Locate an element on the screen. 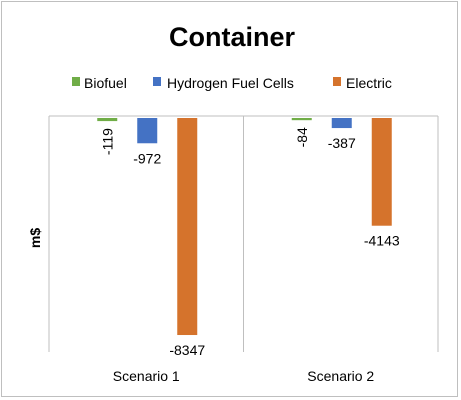 The image size is (461, 400). y-axis-label: m$ is located at coordinates (35, 238).